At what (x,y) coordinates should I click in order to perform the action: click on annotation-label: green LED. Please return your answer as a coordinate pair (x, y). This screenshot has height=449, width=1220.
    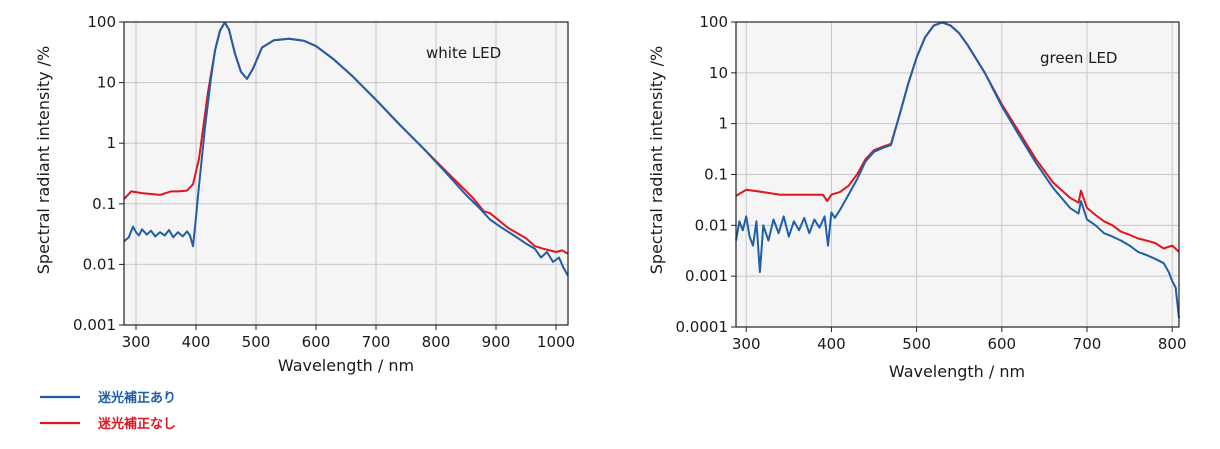
    Looking at the image, I should click on (1078, 58).